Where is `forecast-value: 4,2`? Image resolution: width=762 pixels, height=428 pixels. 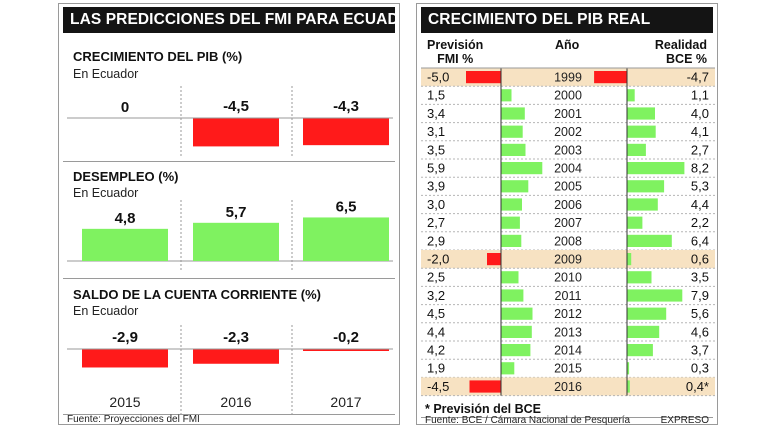 forecast-value: 4,2 is located at coordinates (436, 350).